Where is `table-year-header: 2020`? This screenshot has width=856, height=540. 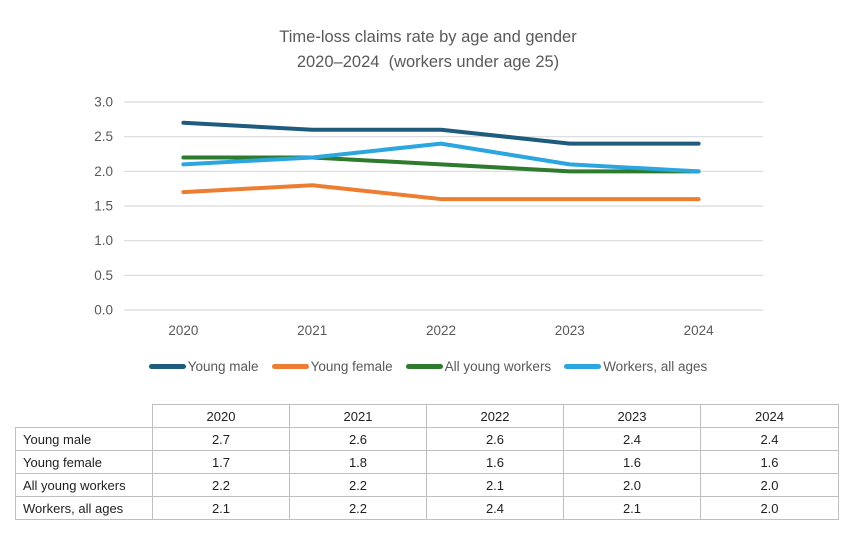 table-year-header: 2020 is located at coordinates (221, 416).